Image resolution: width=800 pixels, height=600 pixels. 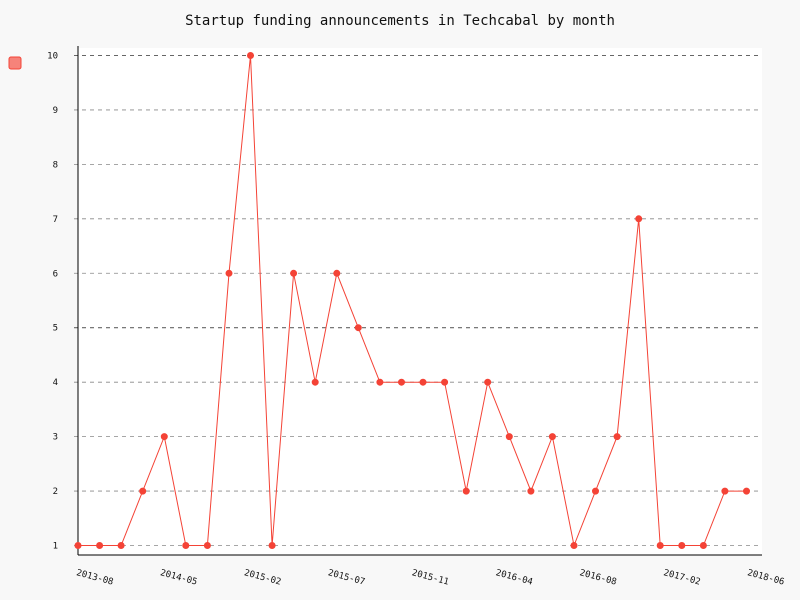 What do you see at coordinates (55, 220) in the screenshot?
I see `y-tick-label: 7` at bounding box center [55, 220].